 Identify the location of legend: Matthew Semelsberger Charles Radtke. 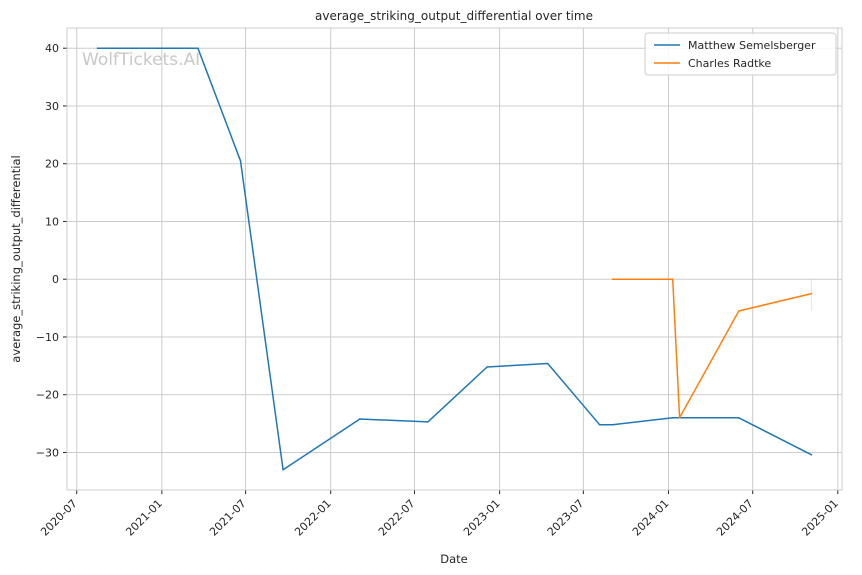
(740, 54).